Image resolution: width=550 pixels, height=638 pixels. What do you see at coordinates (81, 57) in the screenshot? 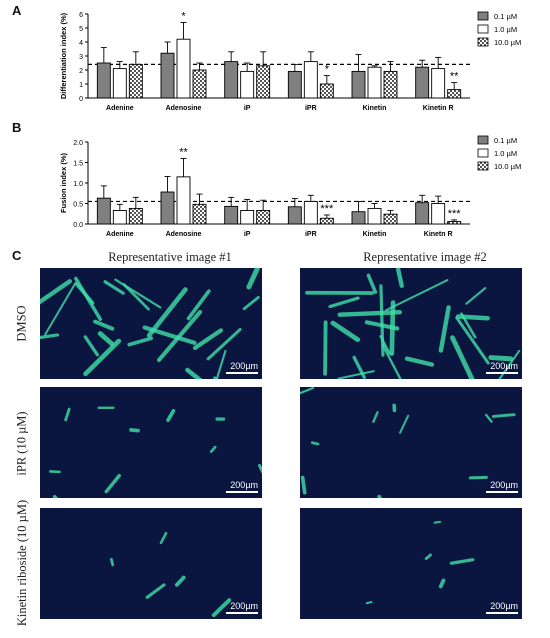
I see `y-tick-label: 3` at bounding box center [81, 57].